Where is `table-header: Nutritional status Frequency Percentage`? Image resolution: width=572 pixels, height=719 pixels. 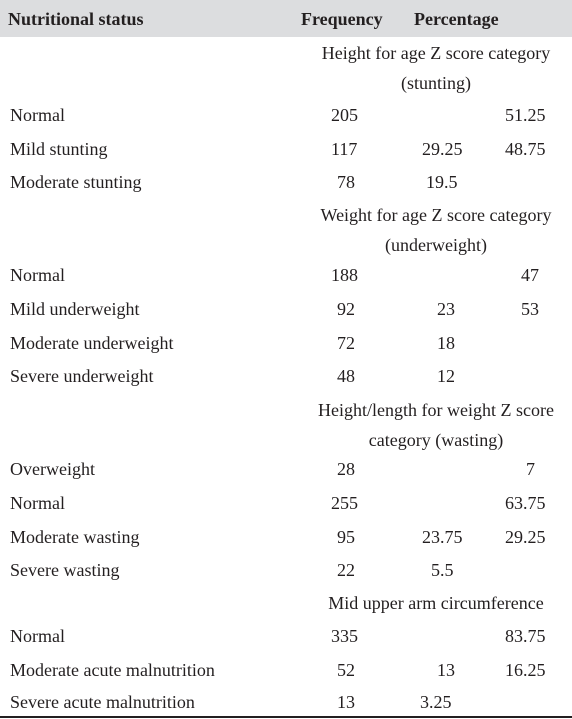 table-header: Nutritional status Frequency Percentage is located at coordinates (286, 18).